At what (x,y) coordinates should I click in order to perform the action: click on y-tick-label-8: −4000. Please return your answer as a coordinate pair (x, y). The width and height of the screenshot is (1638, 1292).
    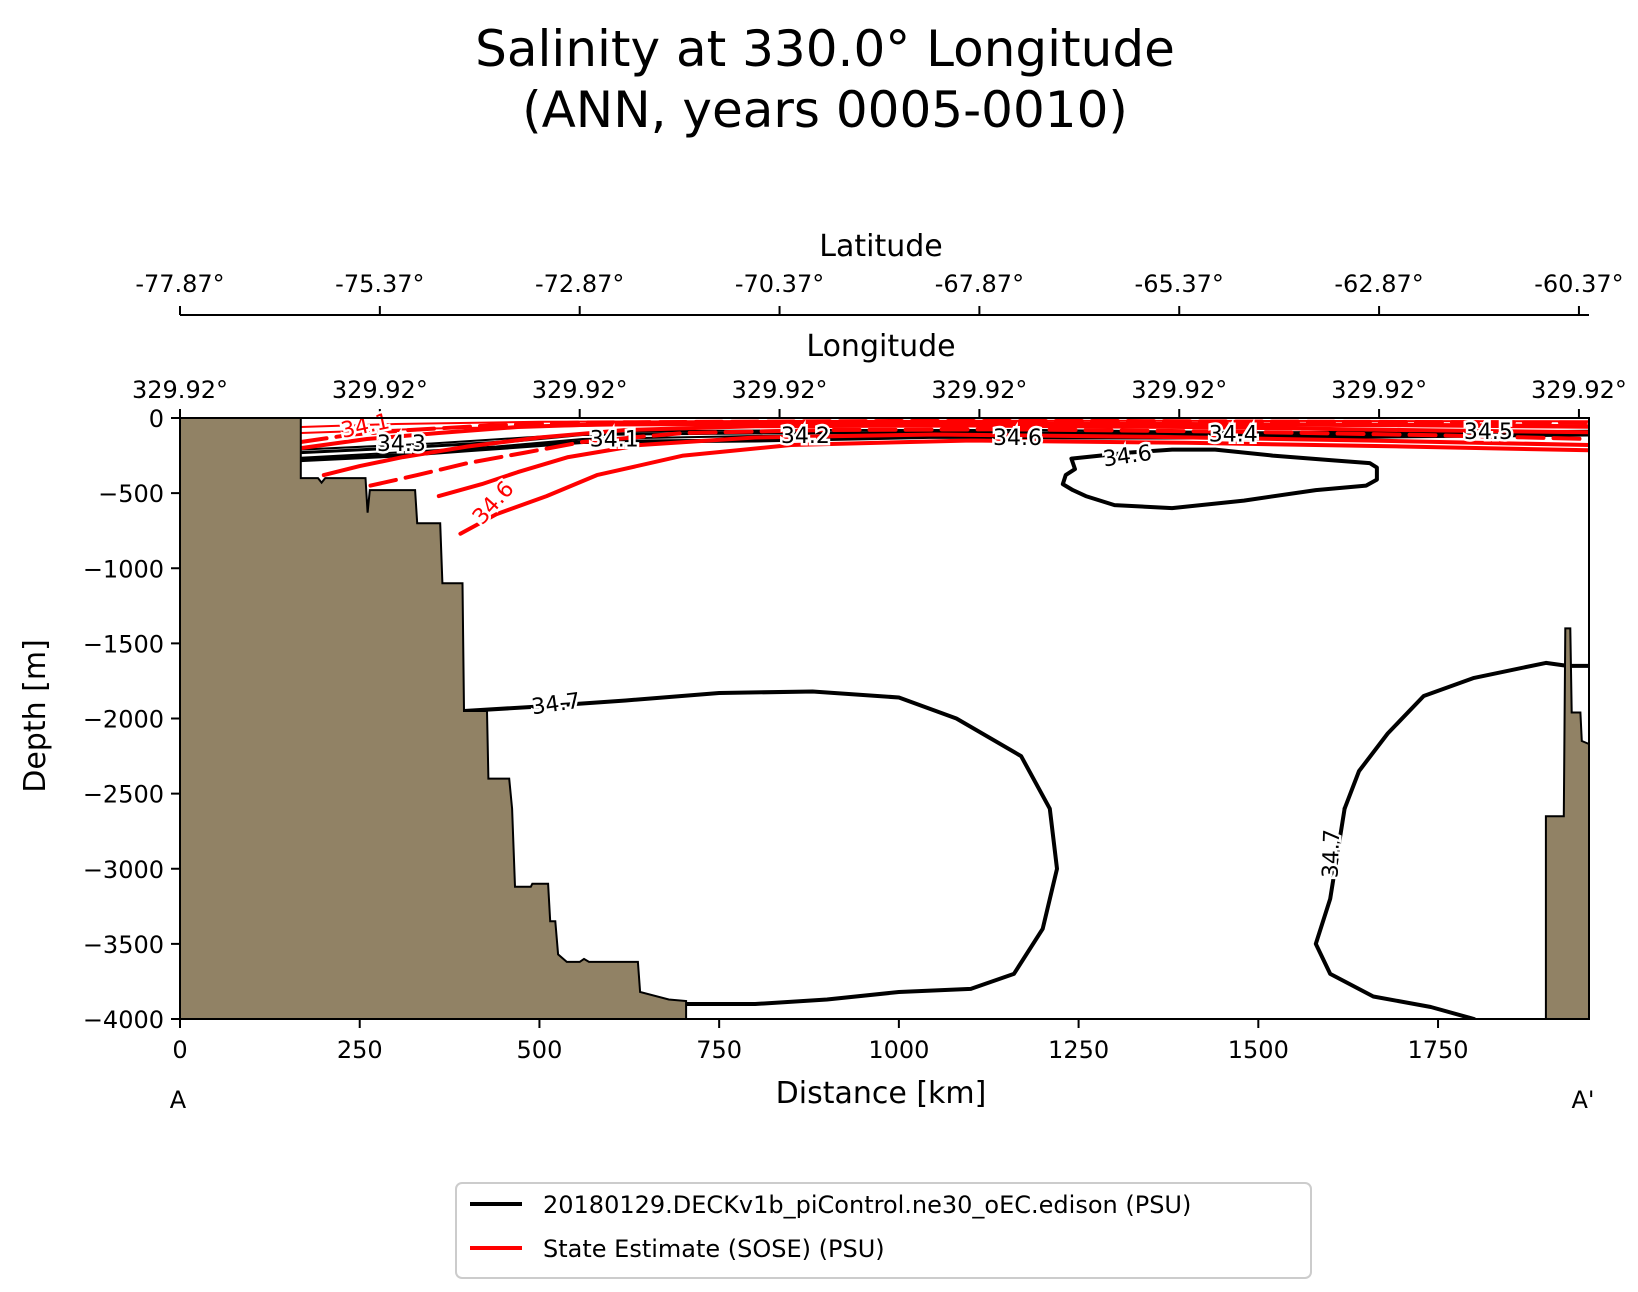
    Looking at the image, I should click on (123, 1020).